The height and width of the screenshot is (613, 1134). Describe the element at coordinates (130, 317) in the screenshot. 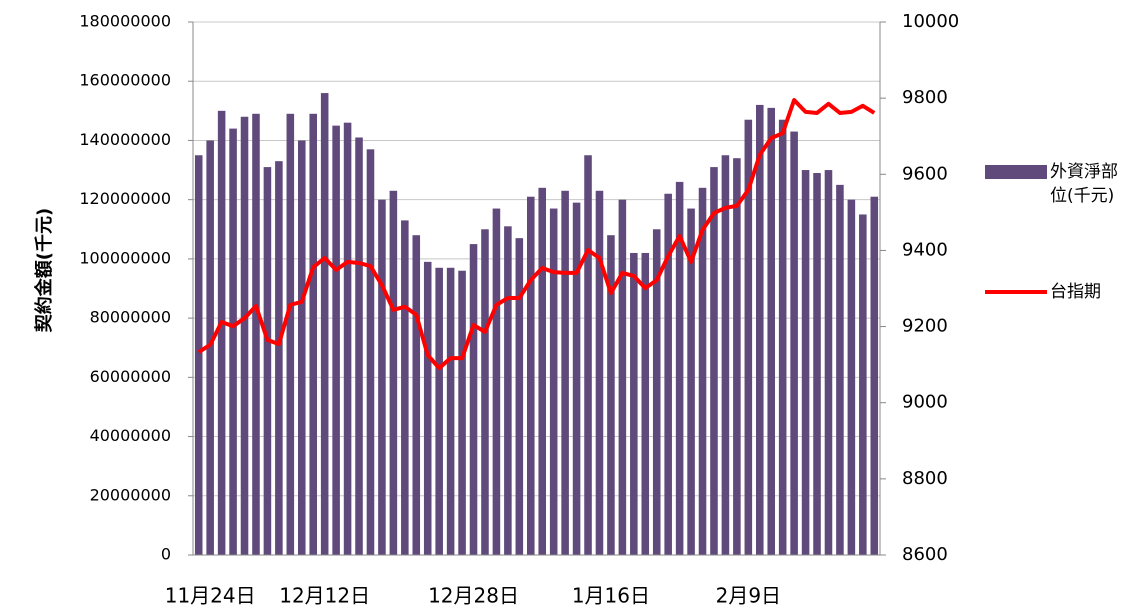

I see `y-tick-label: 80000000` at that location.